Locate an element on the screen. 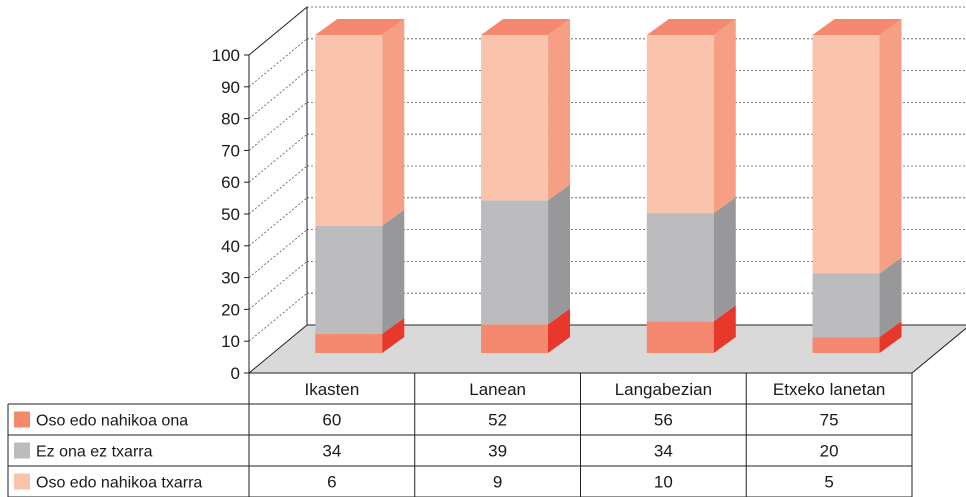 The height and width of the screenshot is (497, 966). y-tick-label: 90 is located at coordinates (230, 87).